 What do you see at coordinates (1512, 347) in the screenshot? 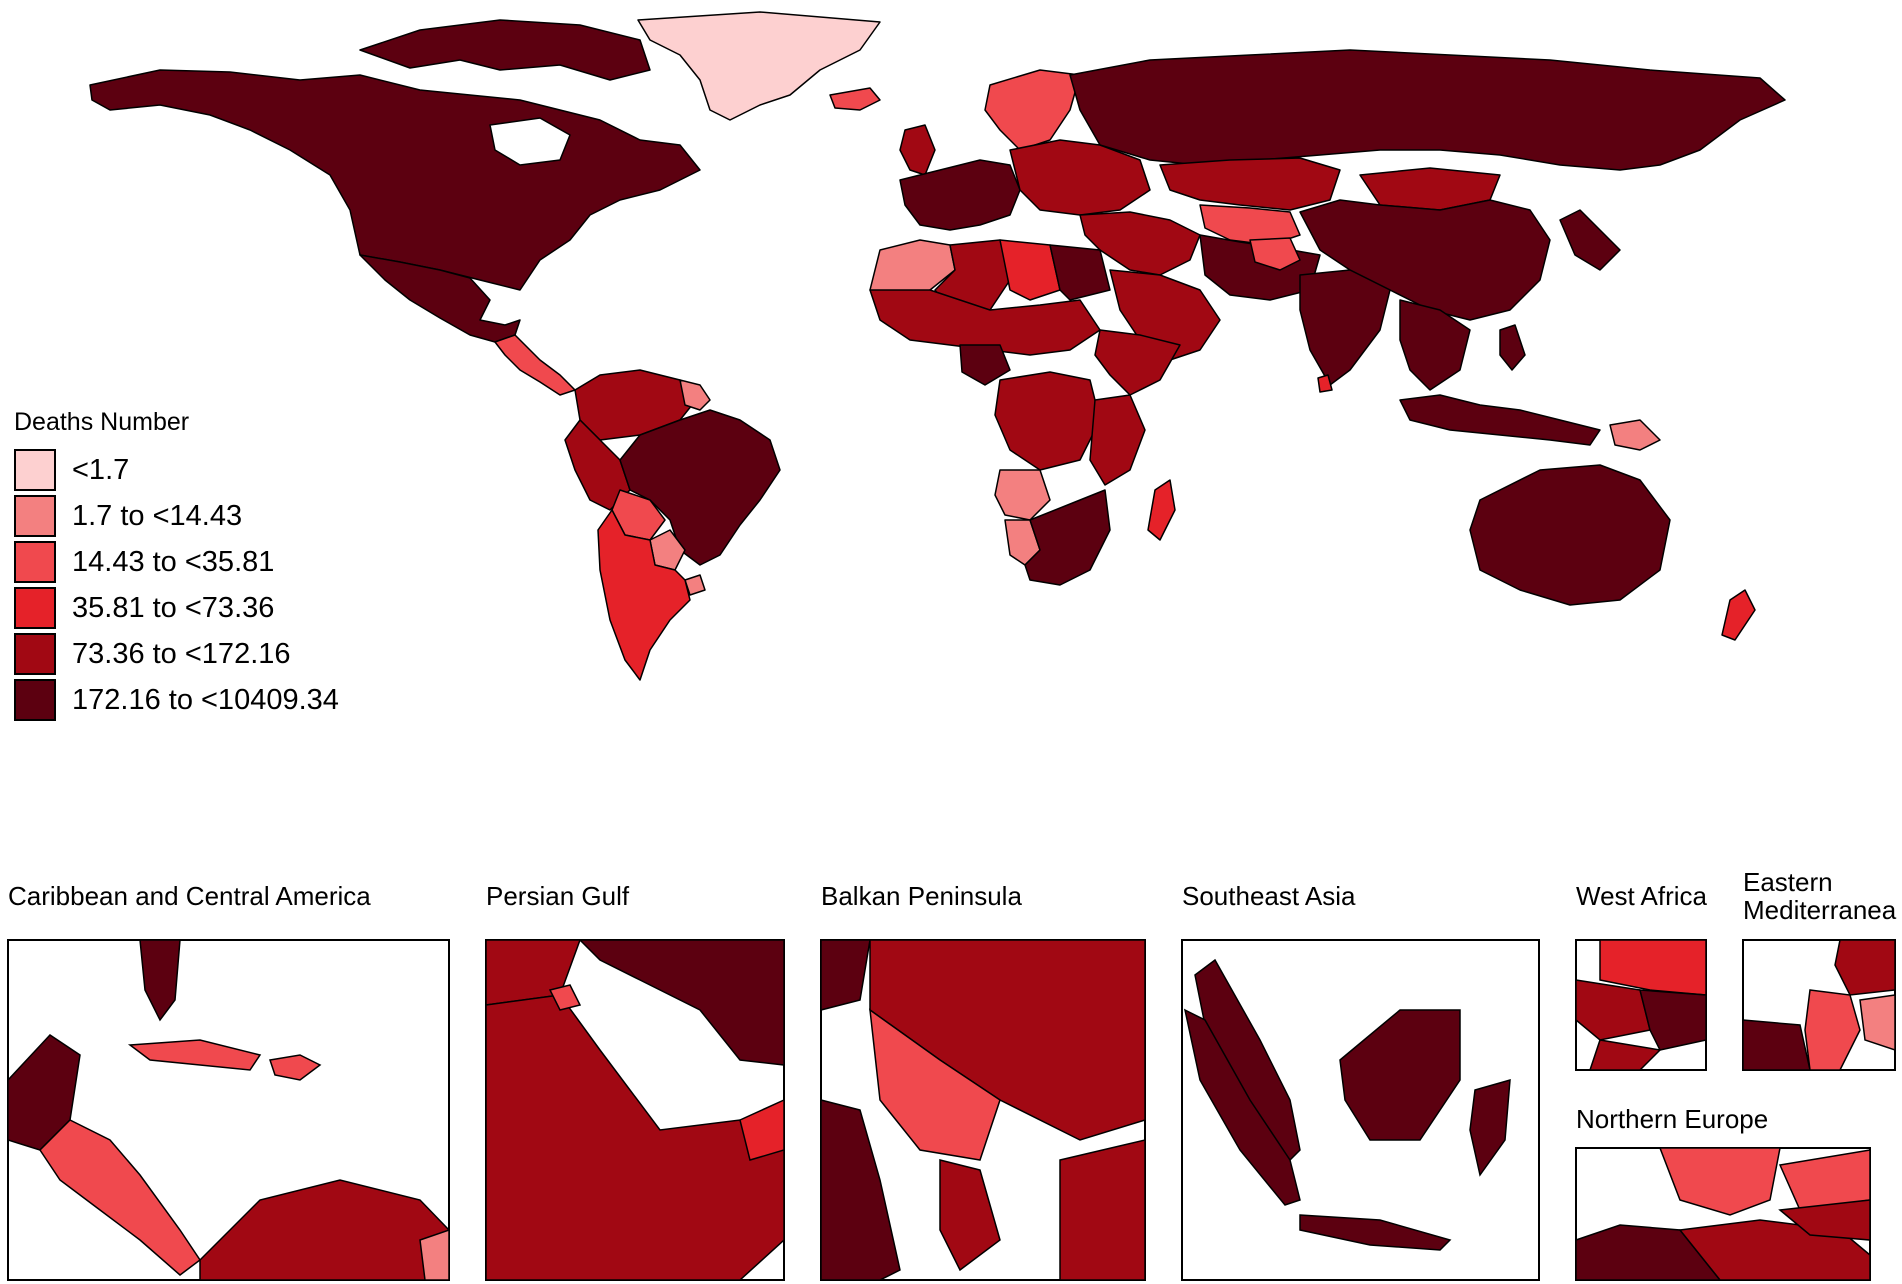
I see `region-philippines` at bounding box center [1512, 347].